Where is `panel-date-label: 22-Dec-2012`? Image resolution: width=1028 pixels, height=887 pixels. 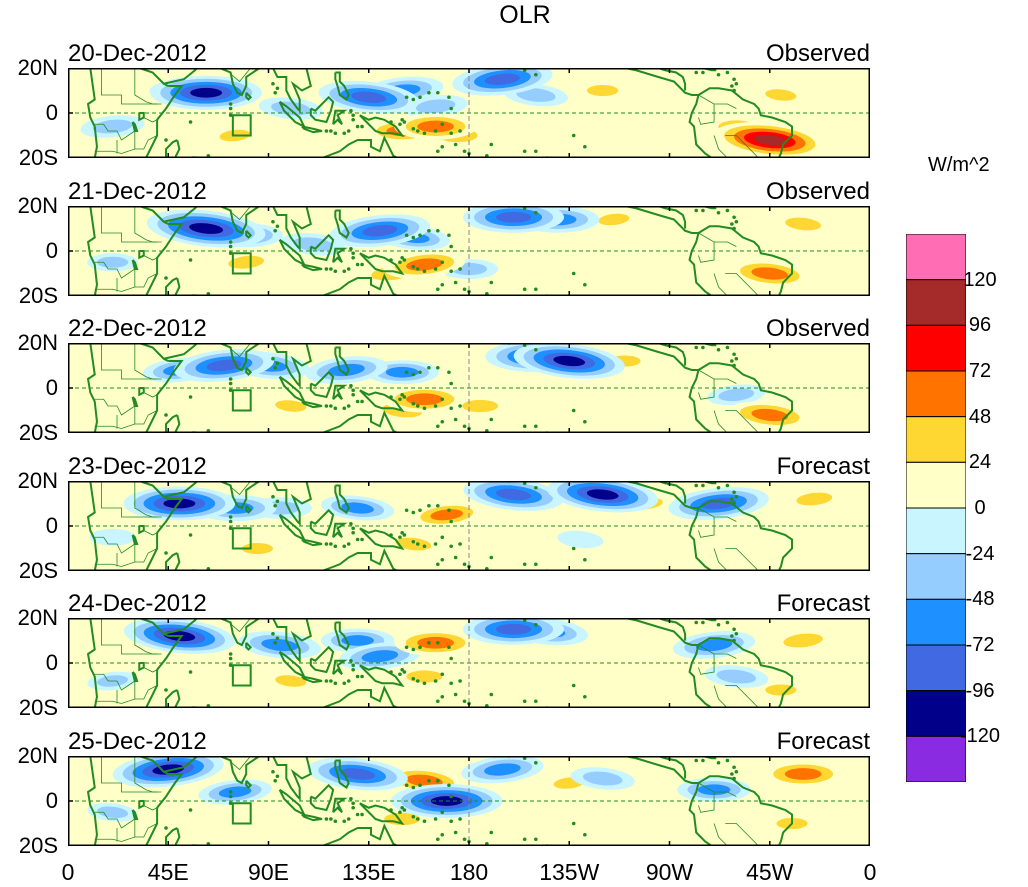
panel-date-label: 22-Dec-2012 is located at coordinates (137, 328).